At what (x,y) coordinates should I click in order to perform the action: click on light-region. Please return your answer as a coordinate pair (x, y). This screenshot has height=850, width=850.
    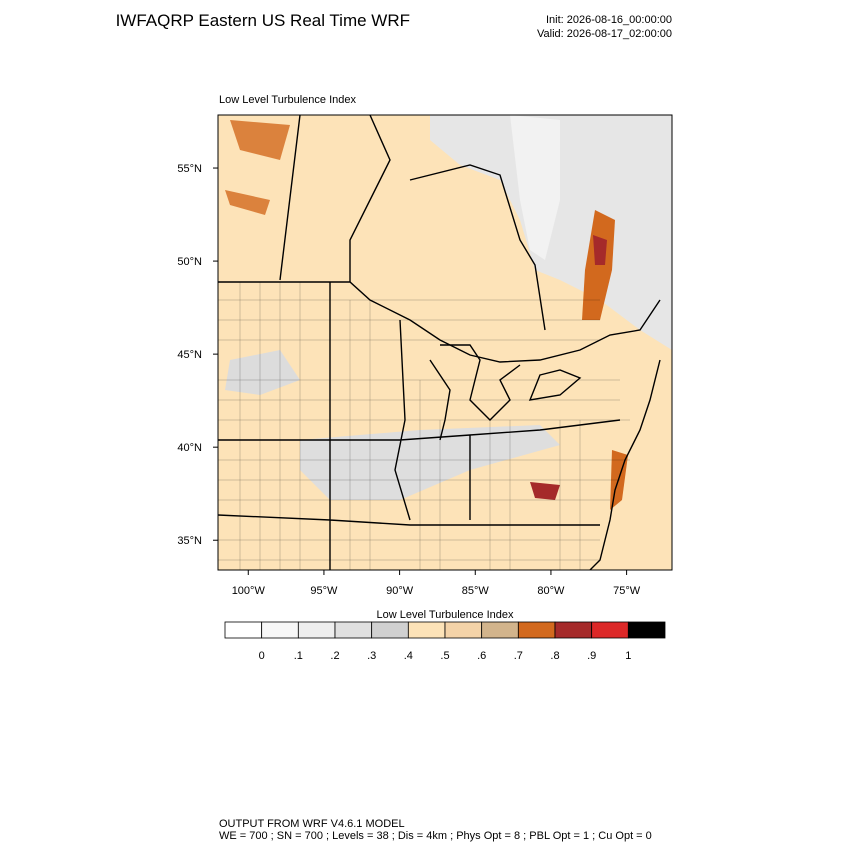
    Looking at the image, I should click on (535, 187).